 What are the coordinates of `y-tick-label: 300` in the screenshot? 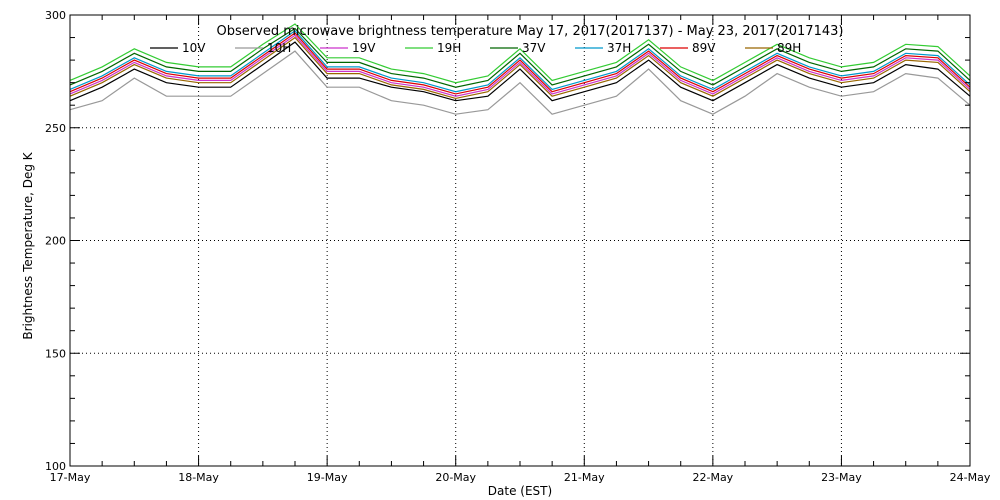 It's located at (55, 15).